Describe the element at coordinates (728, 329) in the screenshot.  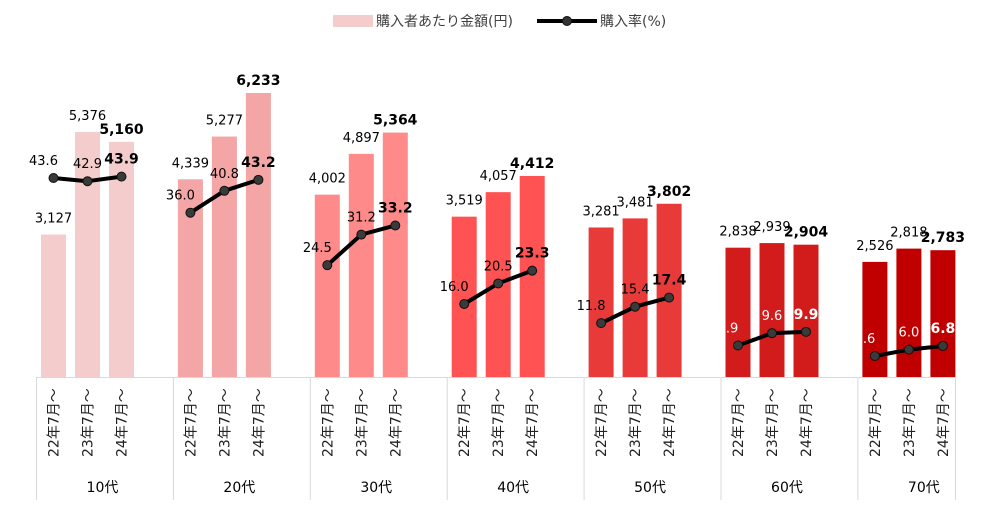
I see `rate-value-label: 6.9` at that location.